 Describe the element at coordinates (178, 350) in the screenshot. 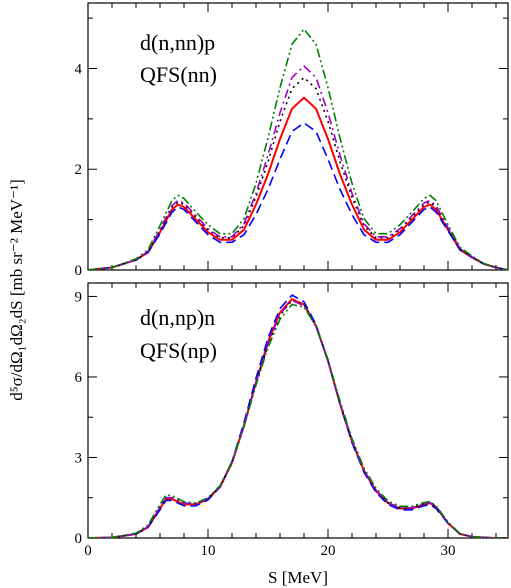

I see `panel-annotation: QFS(np)` at that location.